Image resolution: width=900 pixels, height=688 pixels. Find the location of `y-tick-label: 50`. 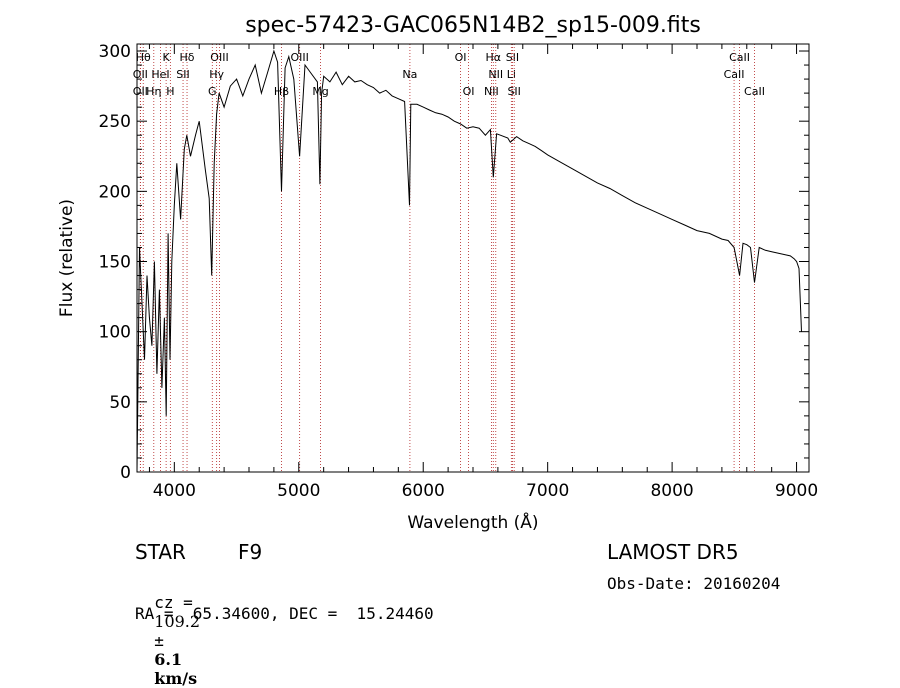

y-tick-label: 50 is located at coordinates (120, 403).